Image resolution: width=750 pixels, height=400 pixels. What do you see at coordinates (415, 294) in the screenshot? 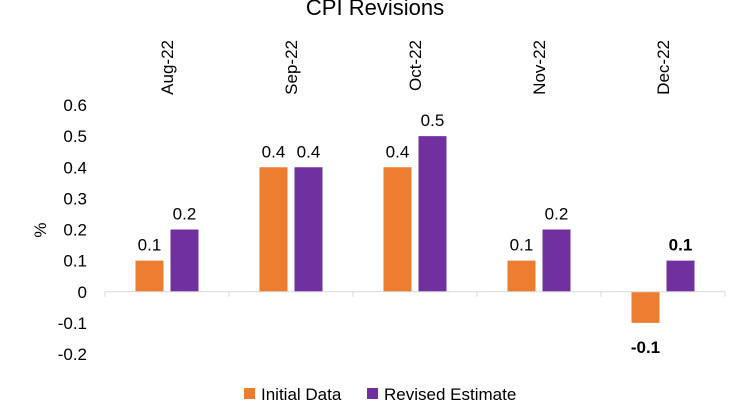
I see `x-axis-tick-marks` at bounding box center [415, 294].